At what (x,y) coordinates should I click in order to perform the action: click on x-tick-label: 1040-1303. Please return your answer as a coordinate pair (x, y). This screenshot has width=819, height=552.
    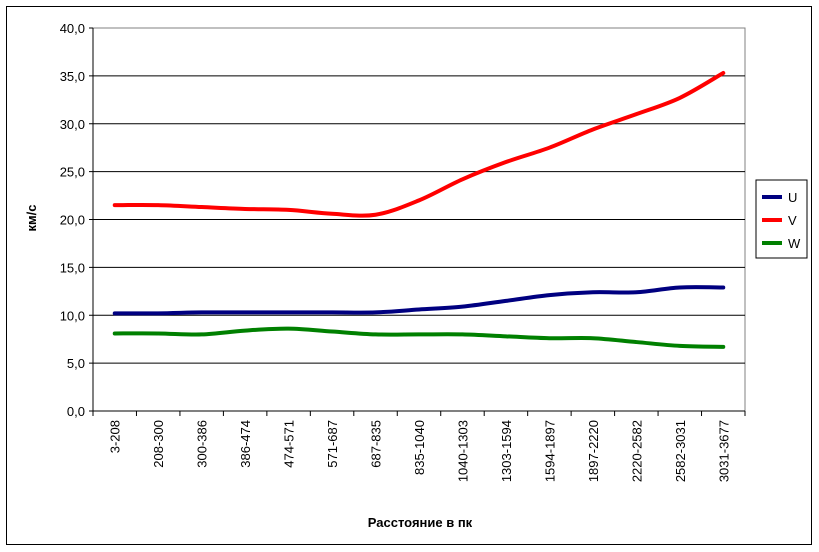
    Looking at the image, I should click on (462, 451).